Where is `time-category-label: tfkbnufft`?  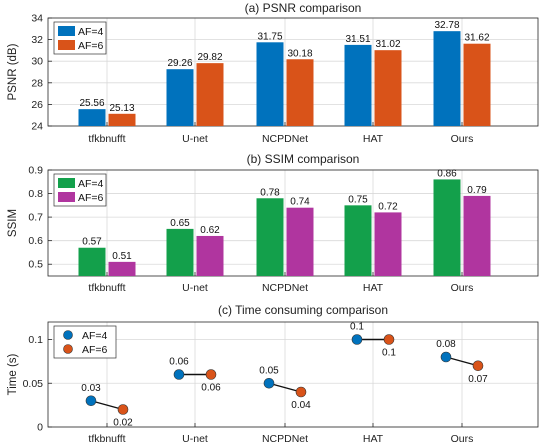
time-category-label: tfkbnufft is located at coordinates (106, 439).